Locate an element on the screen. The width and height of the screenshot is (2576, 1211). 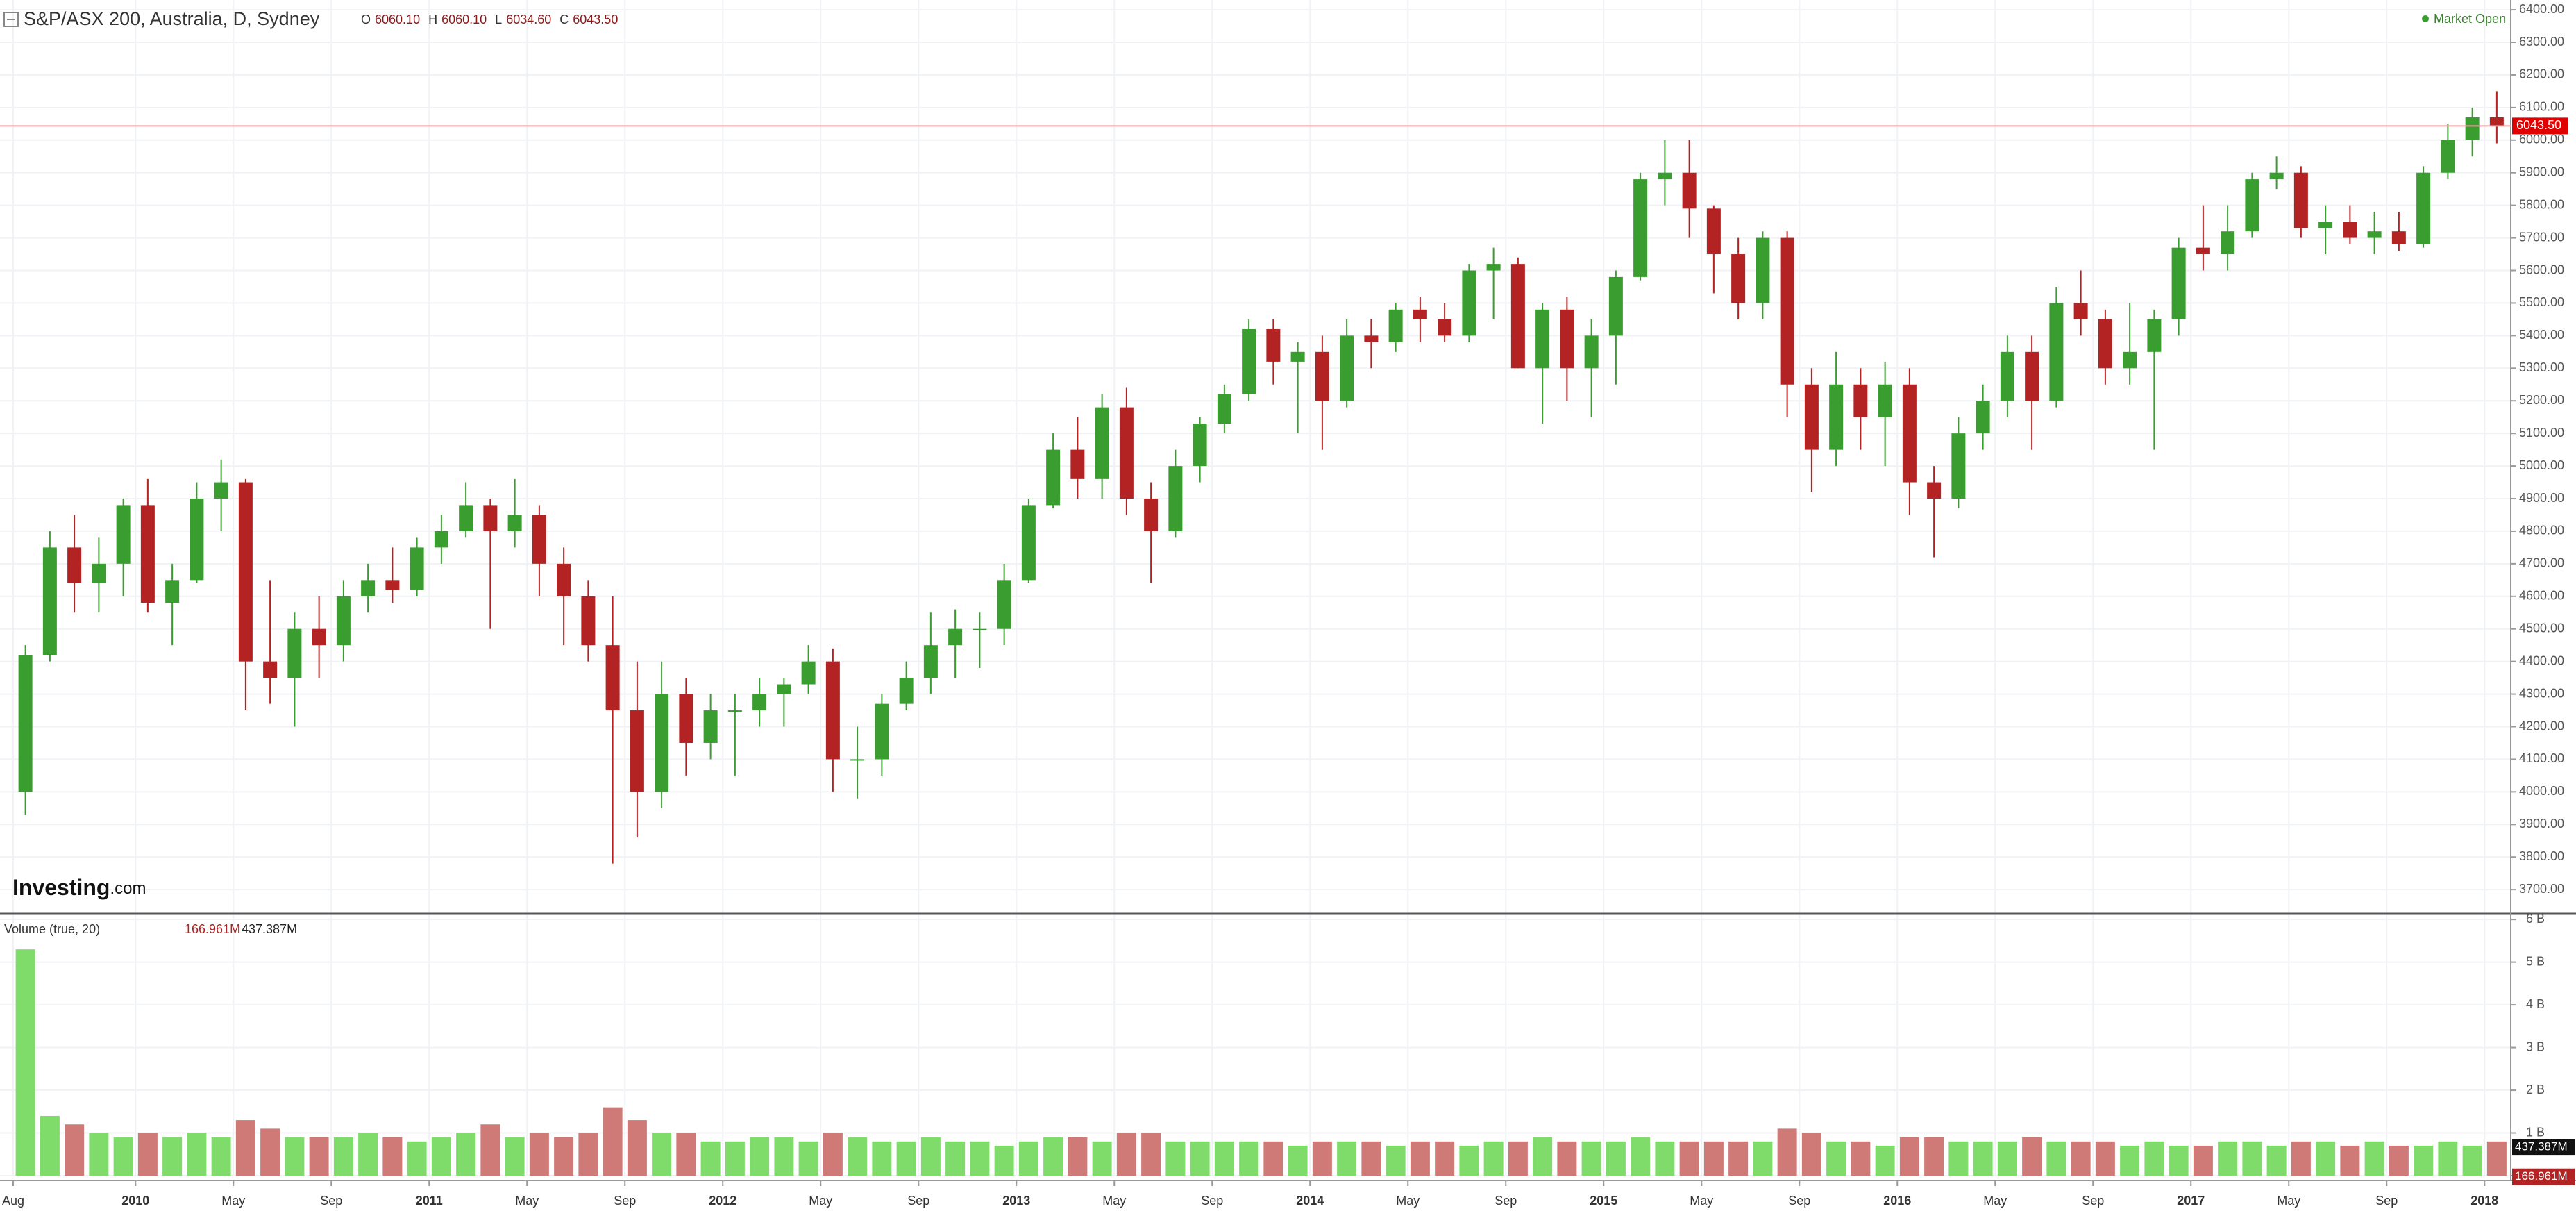
y-tick-label: 6300.00 is located at coordinates (2541, 42).